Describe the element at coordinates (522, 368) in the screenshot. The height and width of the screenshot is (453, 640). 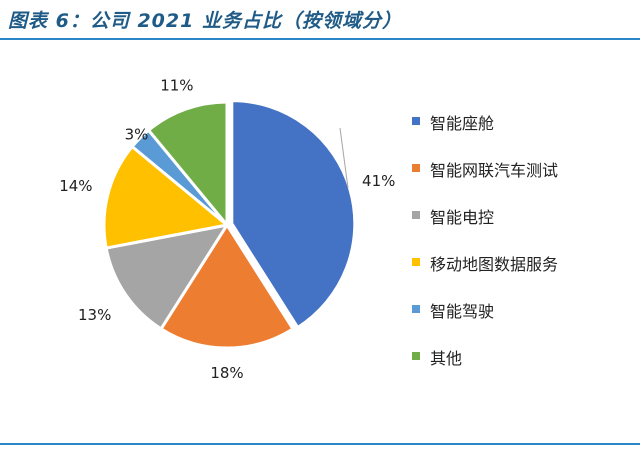
I see `legend-item-6: 其他` at that location.